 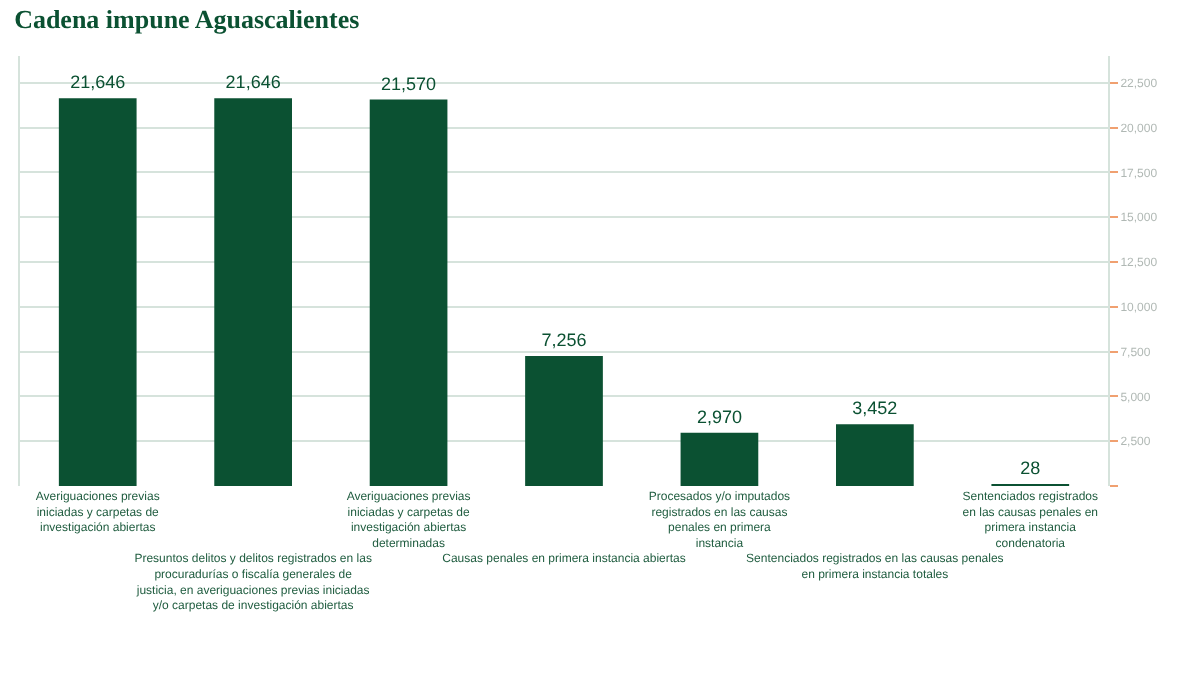 What do you see at coordinates (875, 408) in the screenshot?
I see `data-label: 3,452` at bounding box center [875, 408].